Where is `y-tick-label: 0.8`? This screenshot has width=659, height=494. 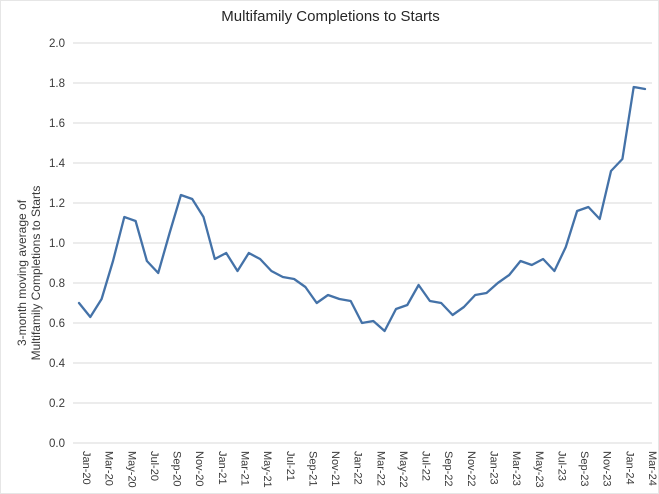 y-tick-label: 0.8 is located at coordinates (57, 284).